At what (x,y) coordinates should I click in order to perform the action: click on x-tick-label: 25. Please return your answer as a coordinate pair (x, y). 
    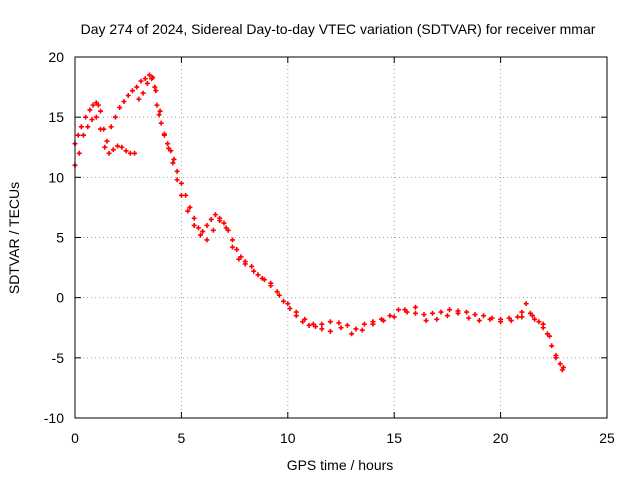
    Looking at the image, I should click on (607, 438).